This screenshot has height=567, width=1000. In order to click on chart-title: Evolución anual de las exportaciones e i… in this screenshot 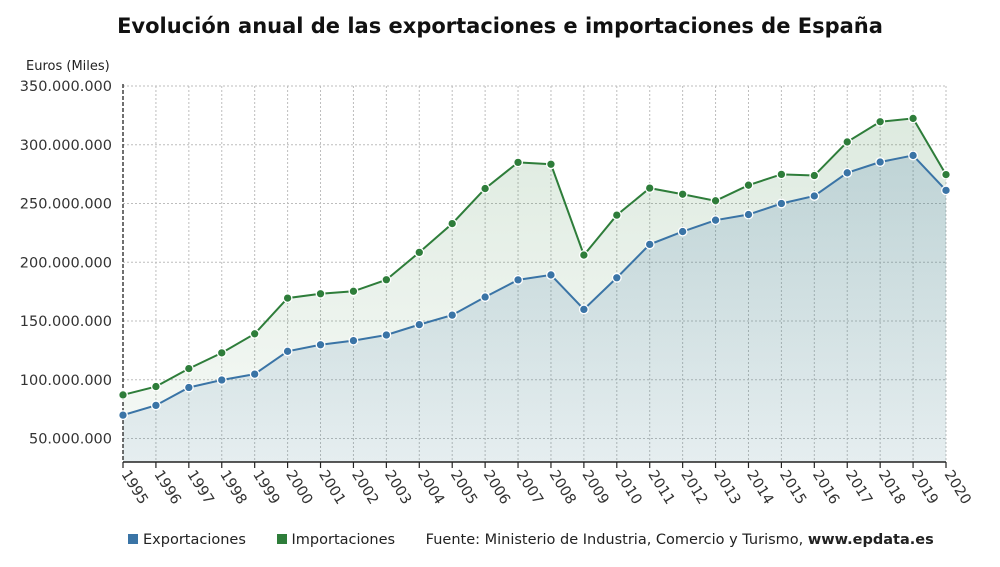, I will do `click(500, 26)`.